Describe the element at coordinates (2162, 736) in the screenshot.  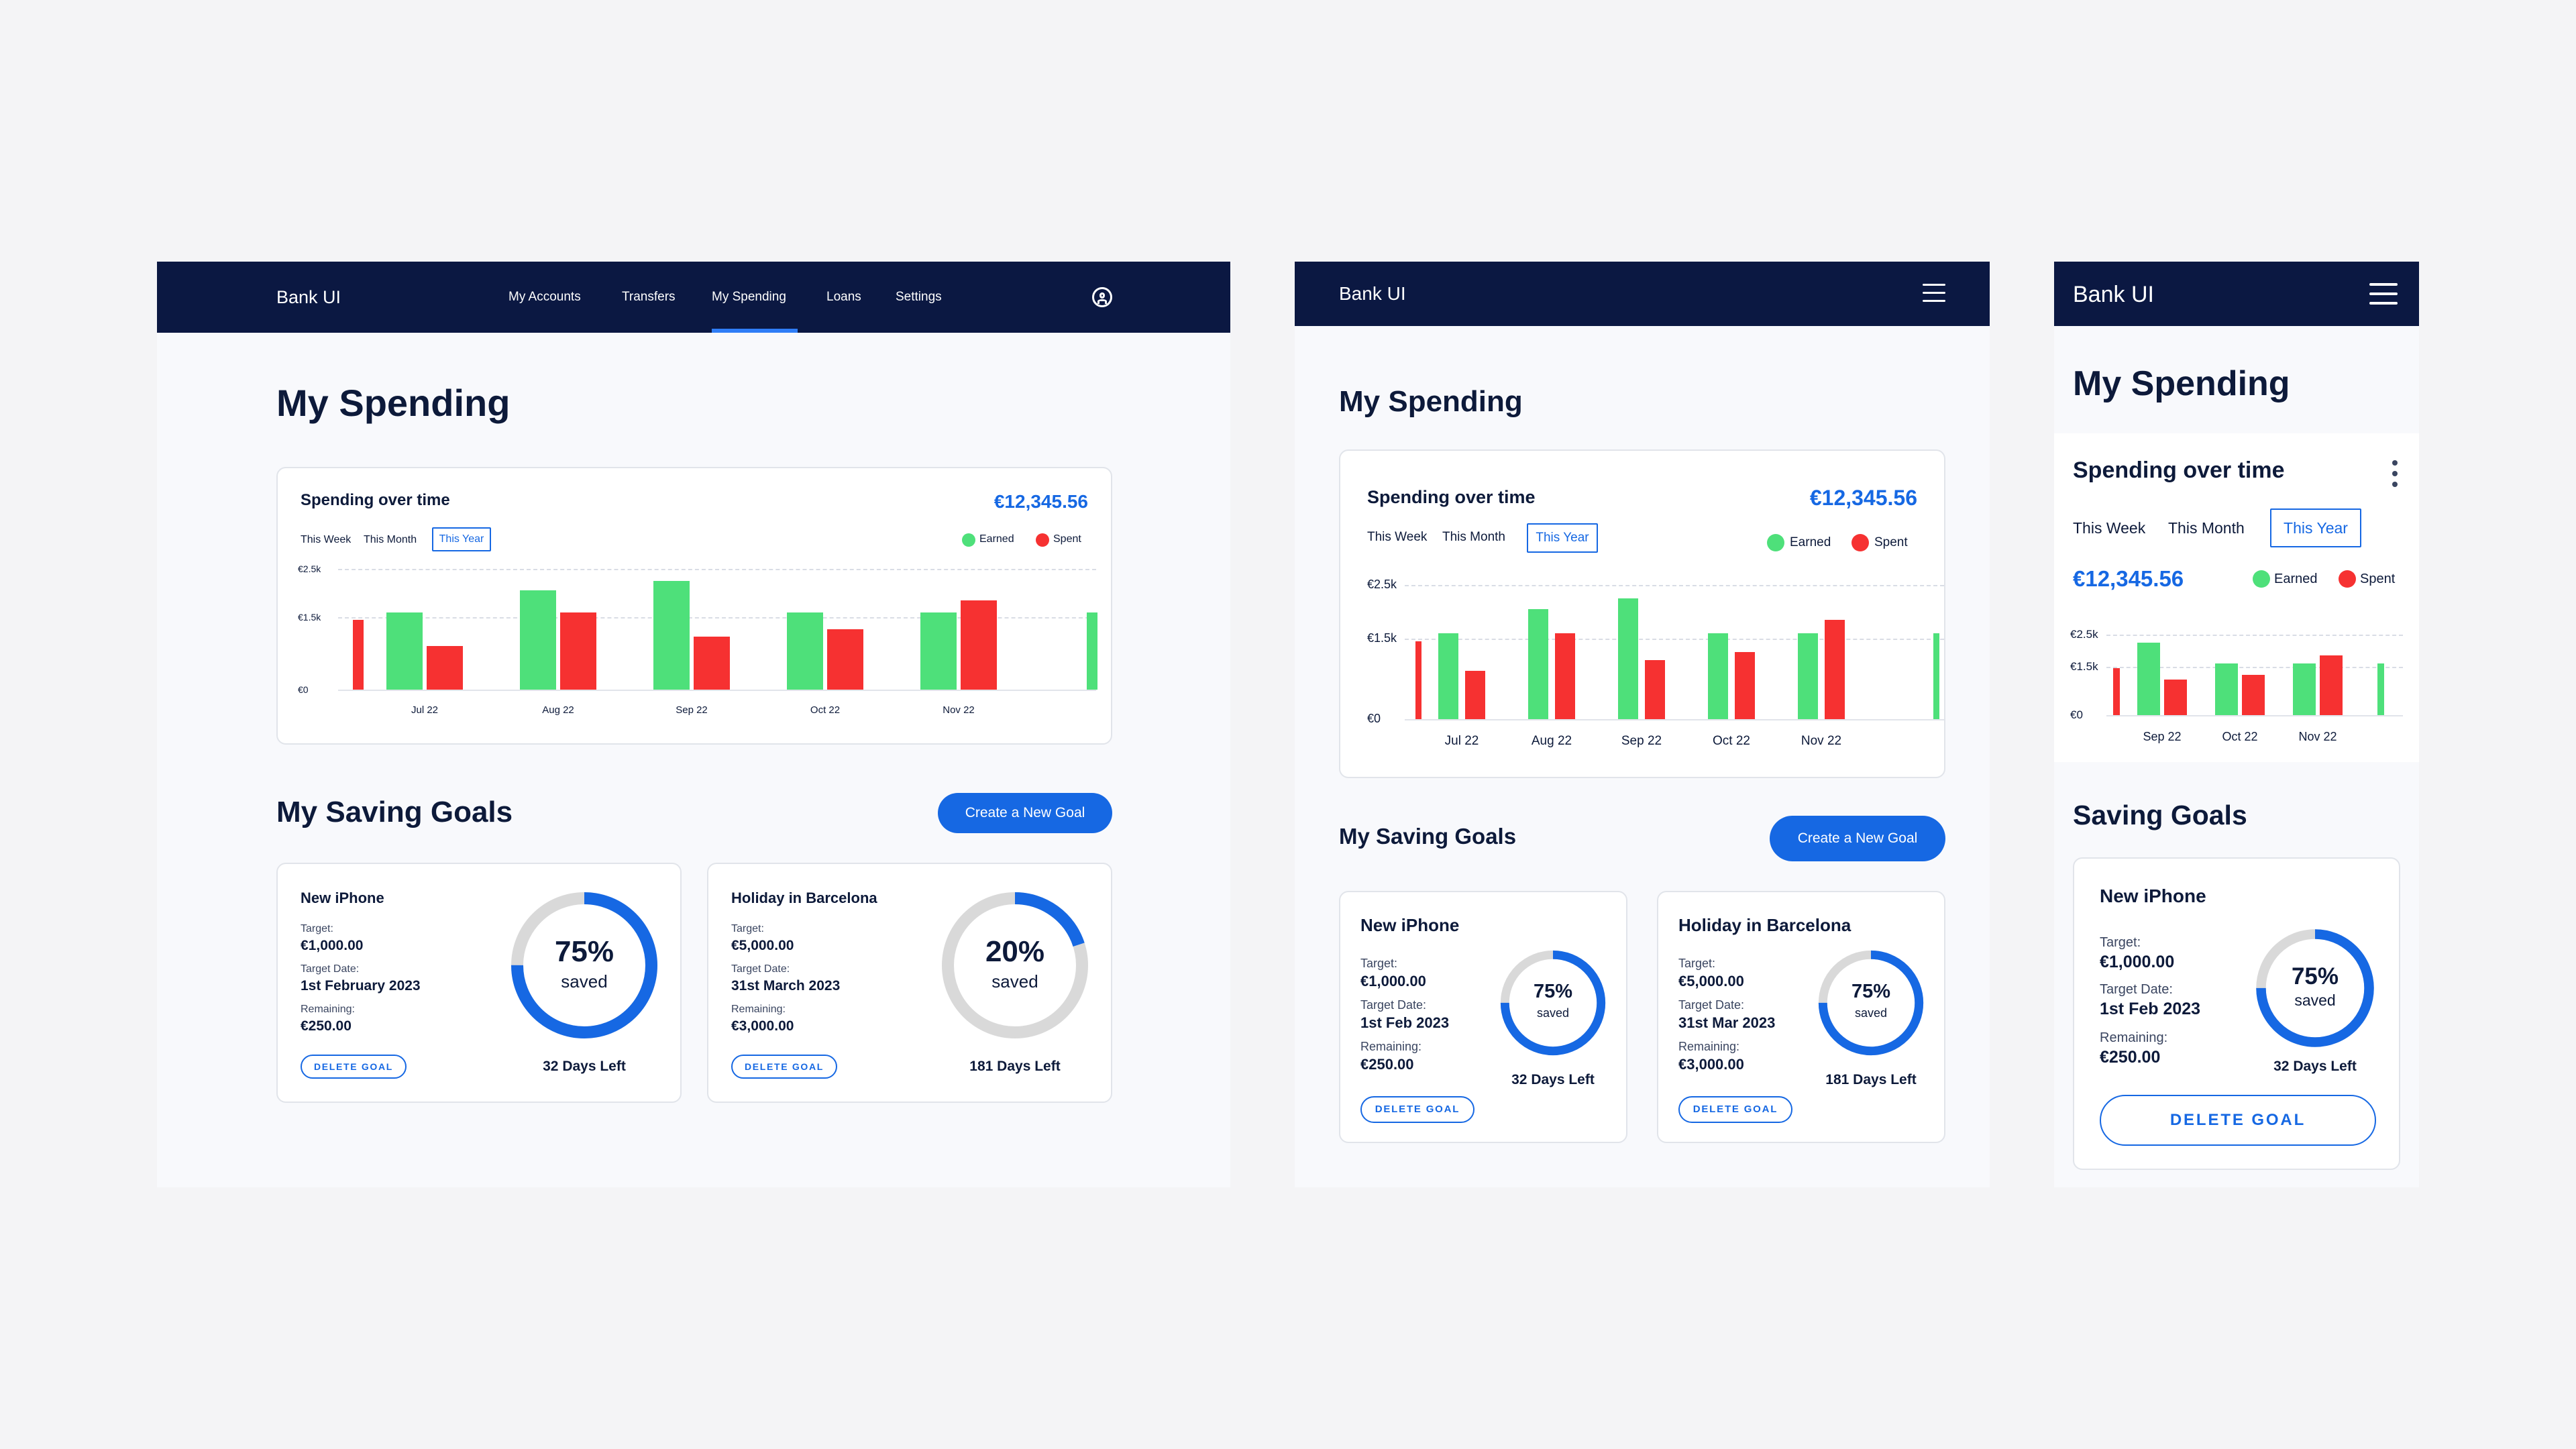
I see `x-tick-label: Sep 22` at that location.